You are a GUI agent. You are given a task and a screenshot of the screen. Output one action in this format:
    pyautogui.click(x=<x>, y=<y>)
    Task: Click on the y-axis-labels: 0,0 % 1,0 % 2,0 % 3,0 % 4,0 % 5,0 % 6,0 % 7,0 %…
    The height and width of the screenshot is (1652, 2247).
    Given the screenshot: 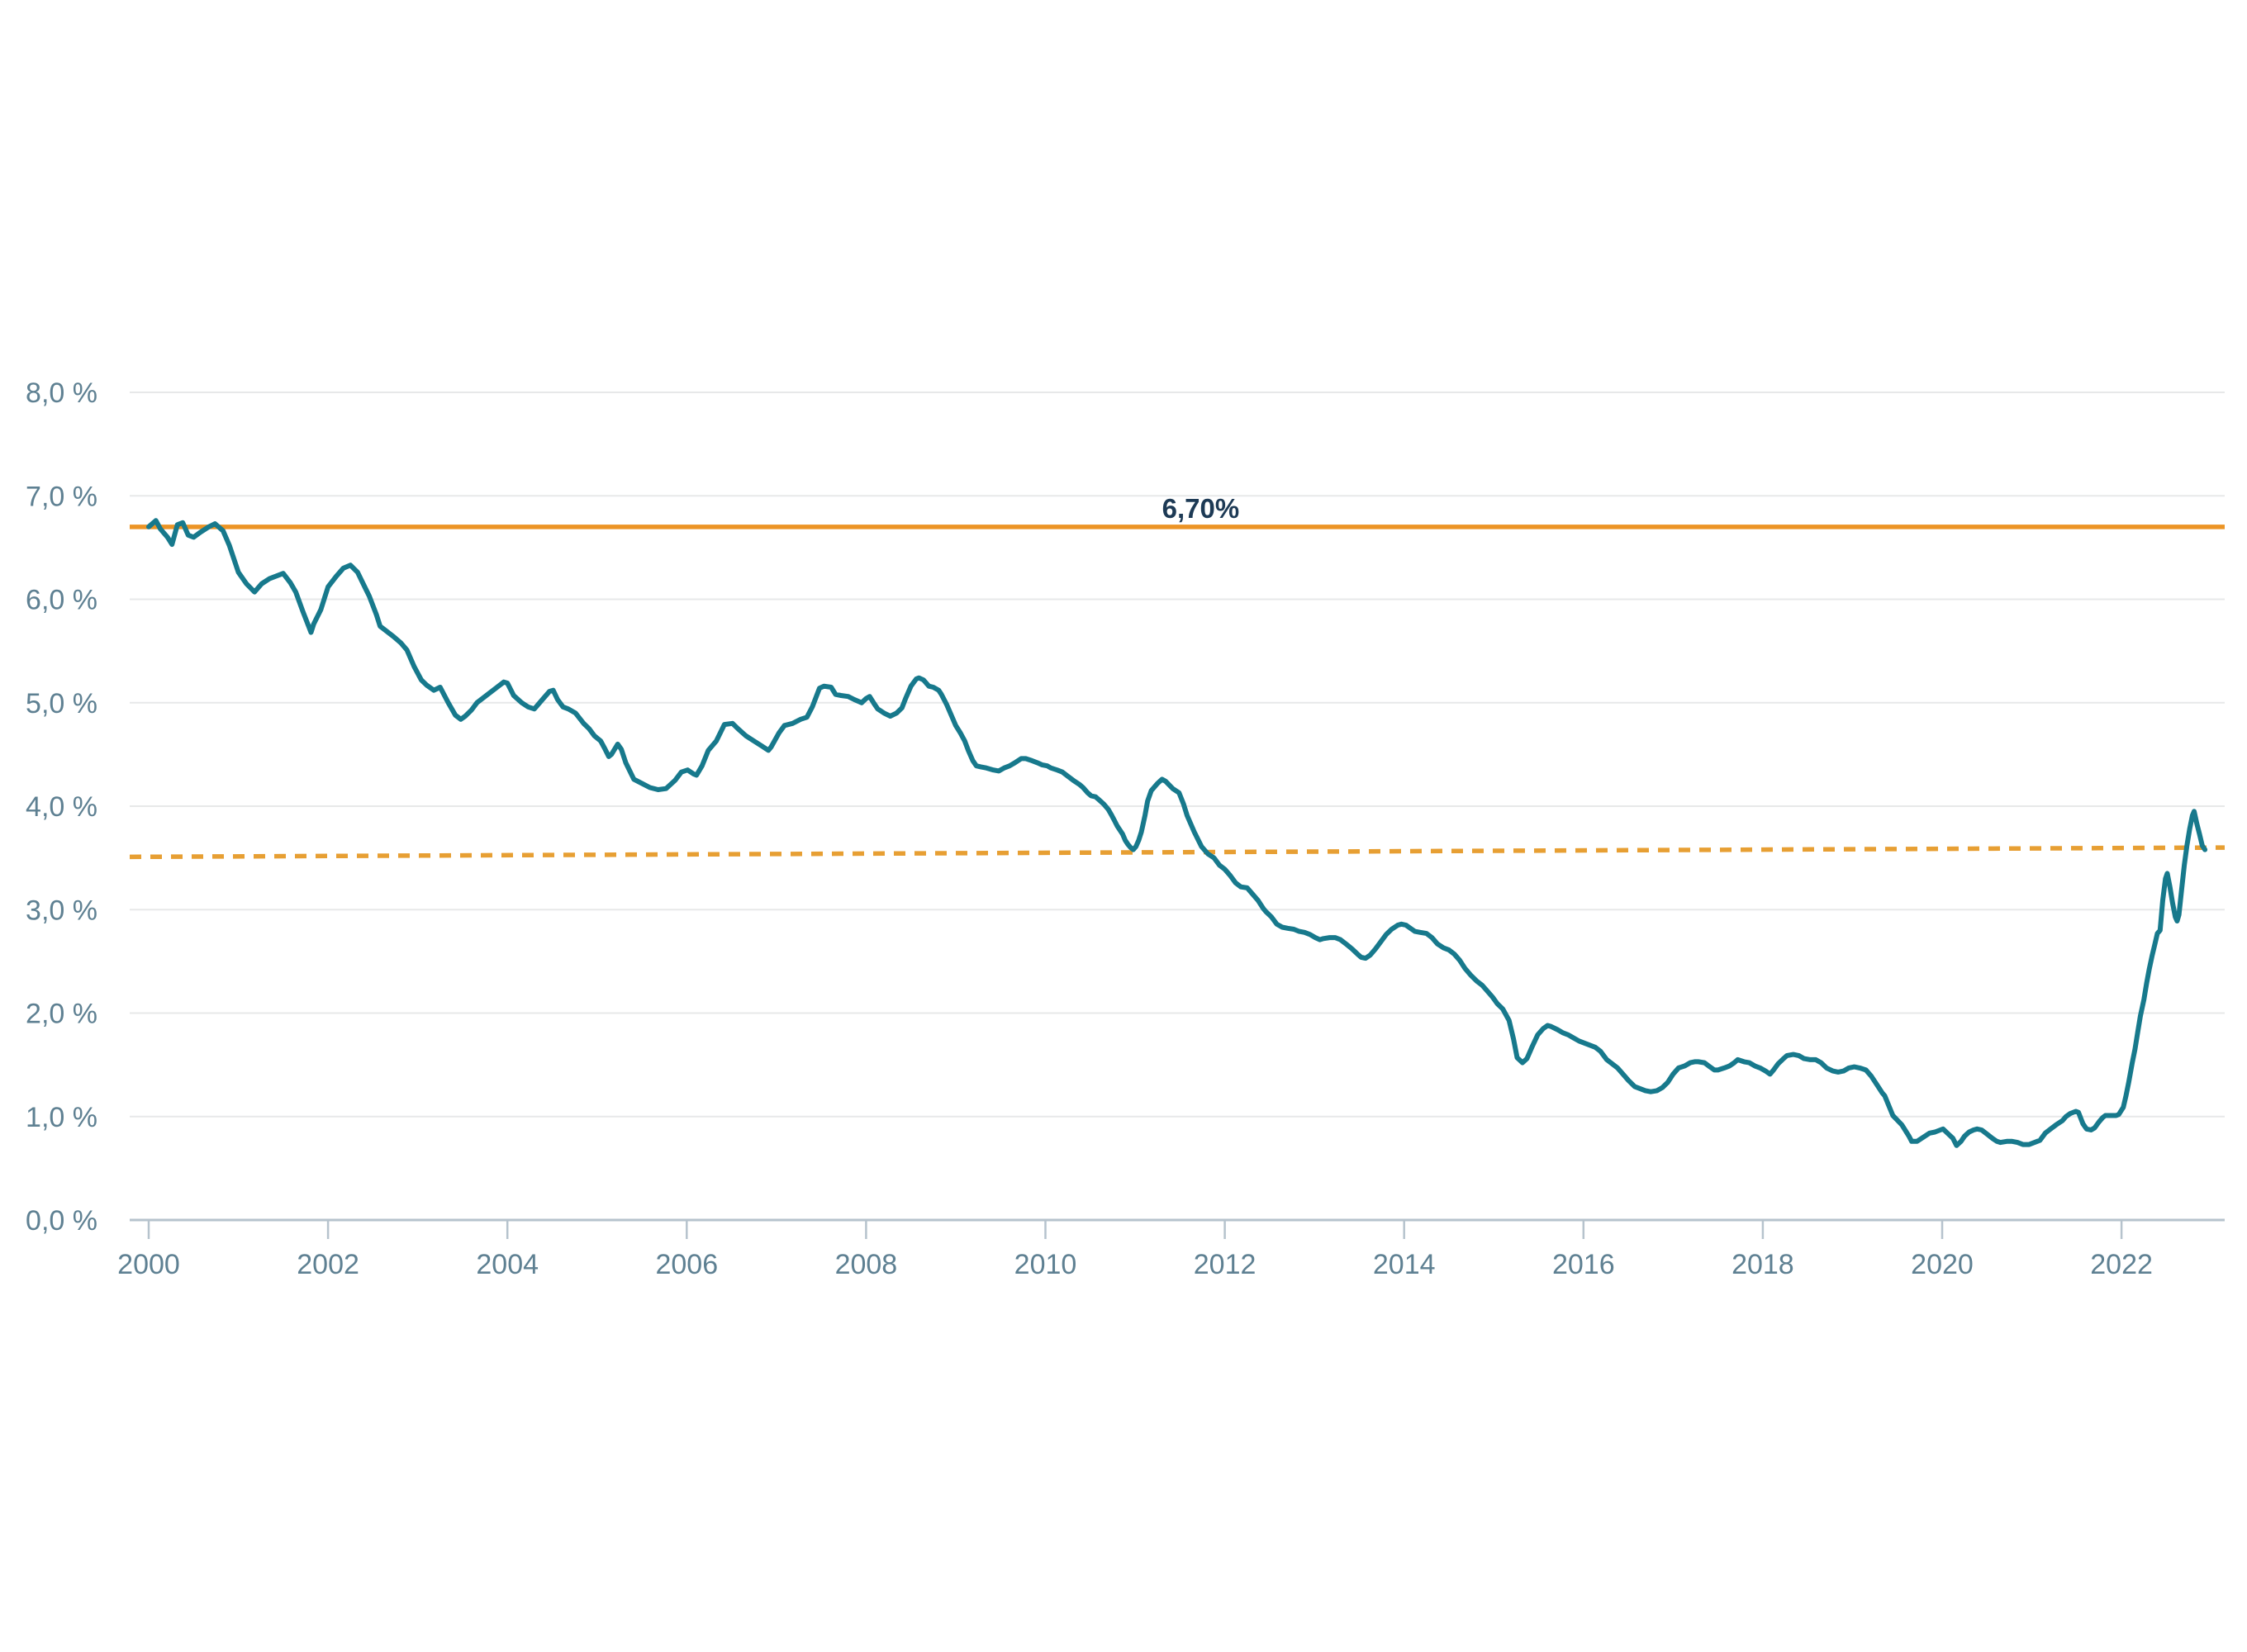 What is the action you would take?
    pyautogui.click(x=61, y=807)
    